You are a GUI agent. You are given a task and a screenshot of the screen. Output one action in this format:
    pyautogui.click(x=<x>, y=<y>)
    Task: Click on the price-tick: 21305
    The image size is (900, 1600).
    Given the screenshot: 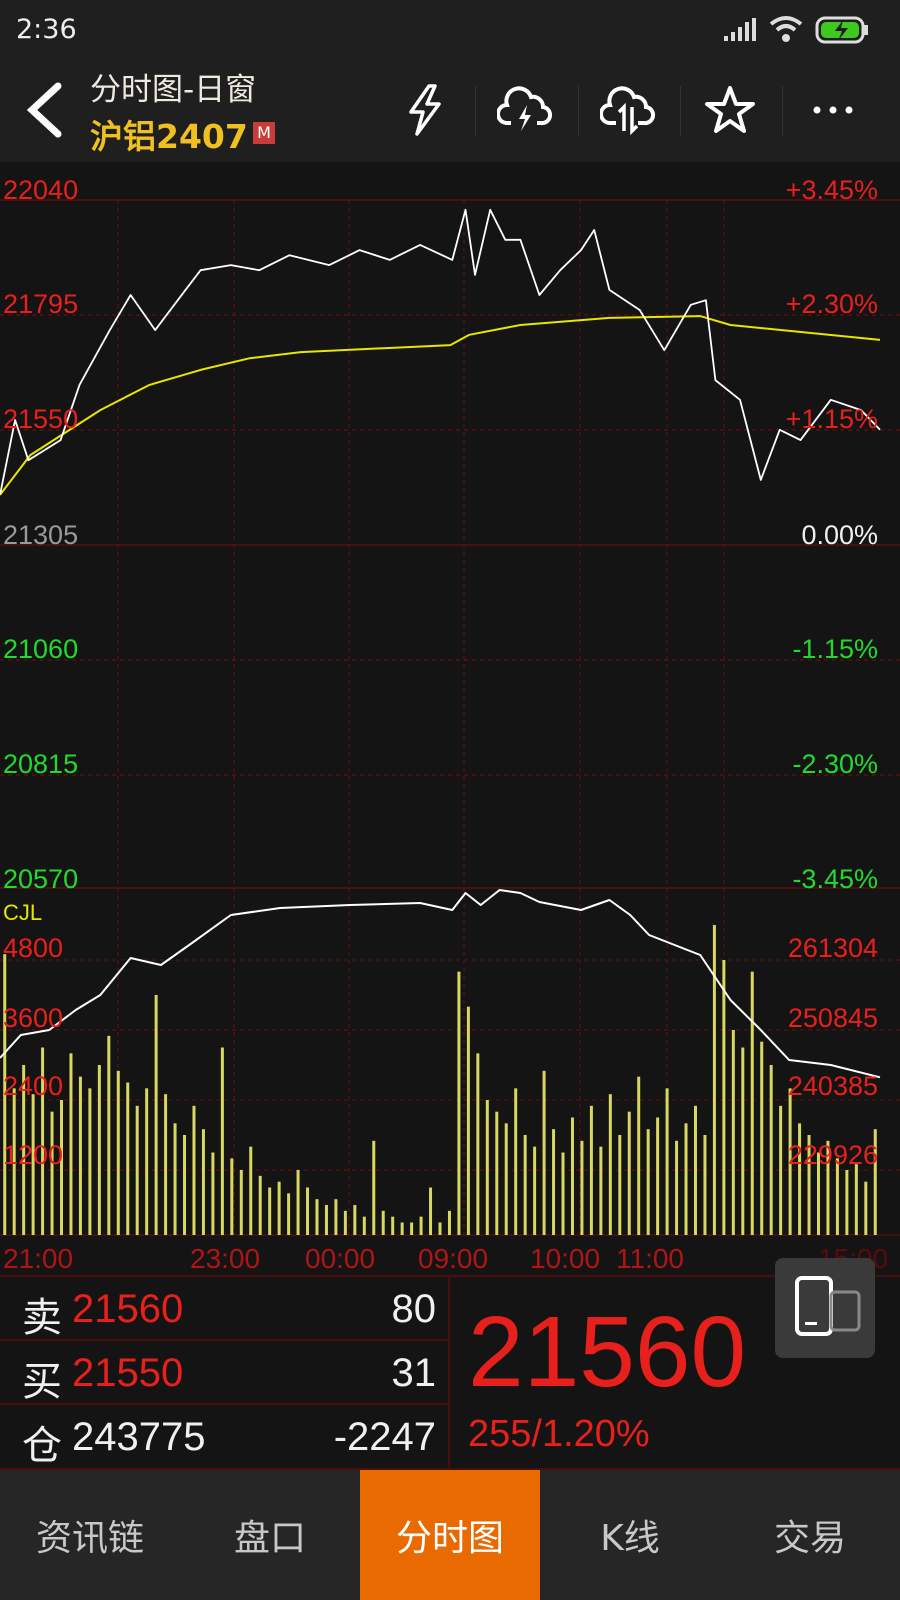 What is the action you would take?
    pyautogui.click(x=41, y=535)
    